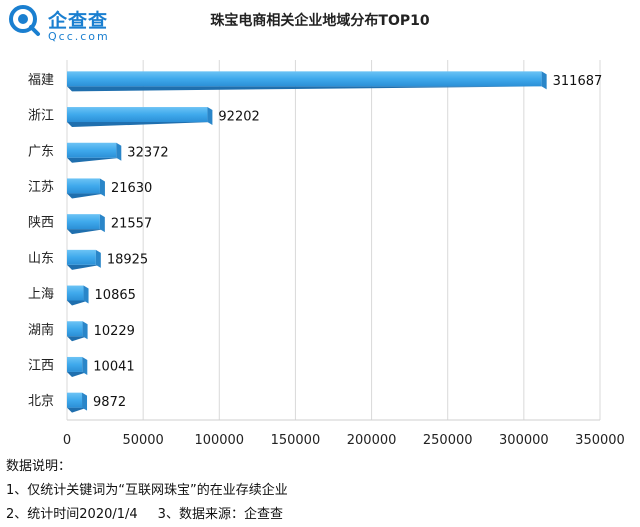  Describe the element at coordinates (85, 330) in the screenshot. I see `bar-cap-湖南` at that location.